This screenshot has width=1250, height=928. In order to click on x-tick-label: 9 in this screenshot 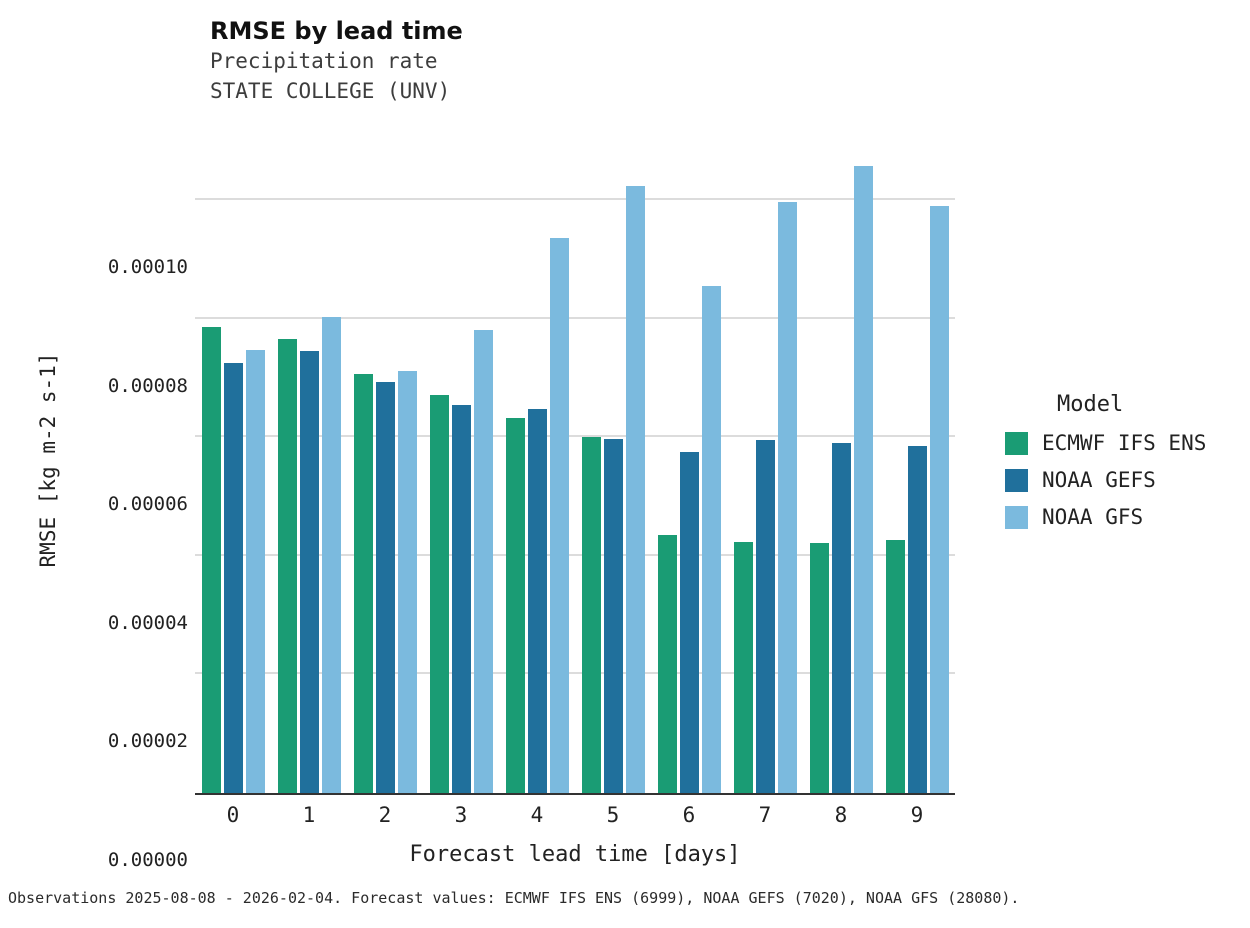, I will do `click(917, 815)`.